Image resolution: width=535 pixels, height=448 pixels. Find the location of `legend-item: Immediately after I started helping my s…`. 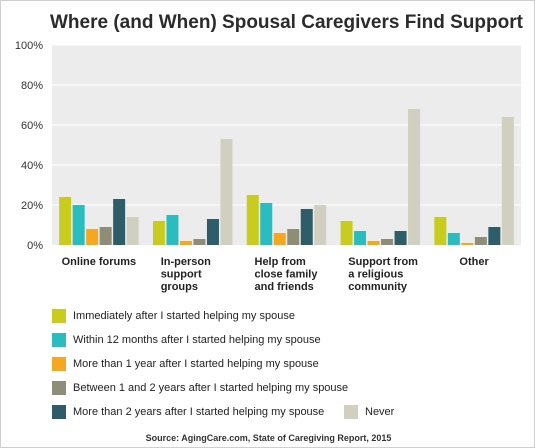

legend-item: Immediately after I started helping my s… is located at coordinates (173, 316).